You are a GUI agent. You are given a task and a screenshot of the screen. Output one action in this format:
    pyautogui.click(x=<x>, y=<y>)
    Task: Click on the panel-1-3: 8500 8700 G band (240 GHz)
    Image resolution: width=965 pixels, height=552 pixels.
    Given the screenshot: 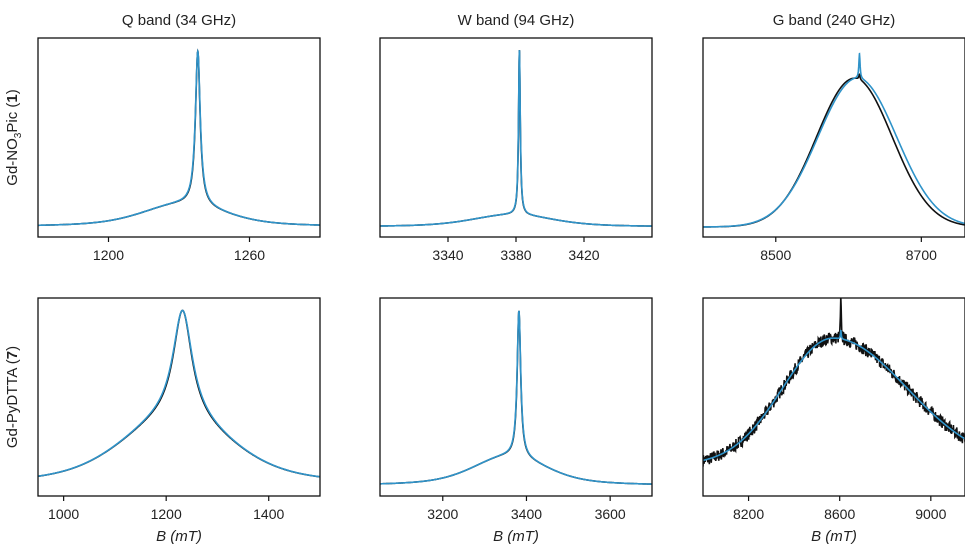 What is the action you would take?
    pyautogui.click(x=833, y=137)
    